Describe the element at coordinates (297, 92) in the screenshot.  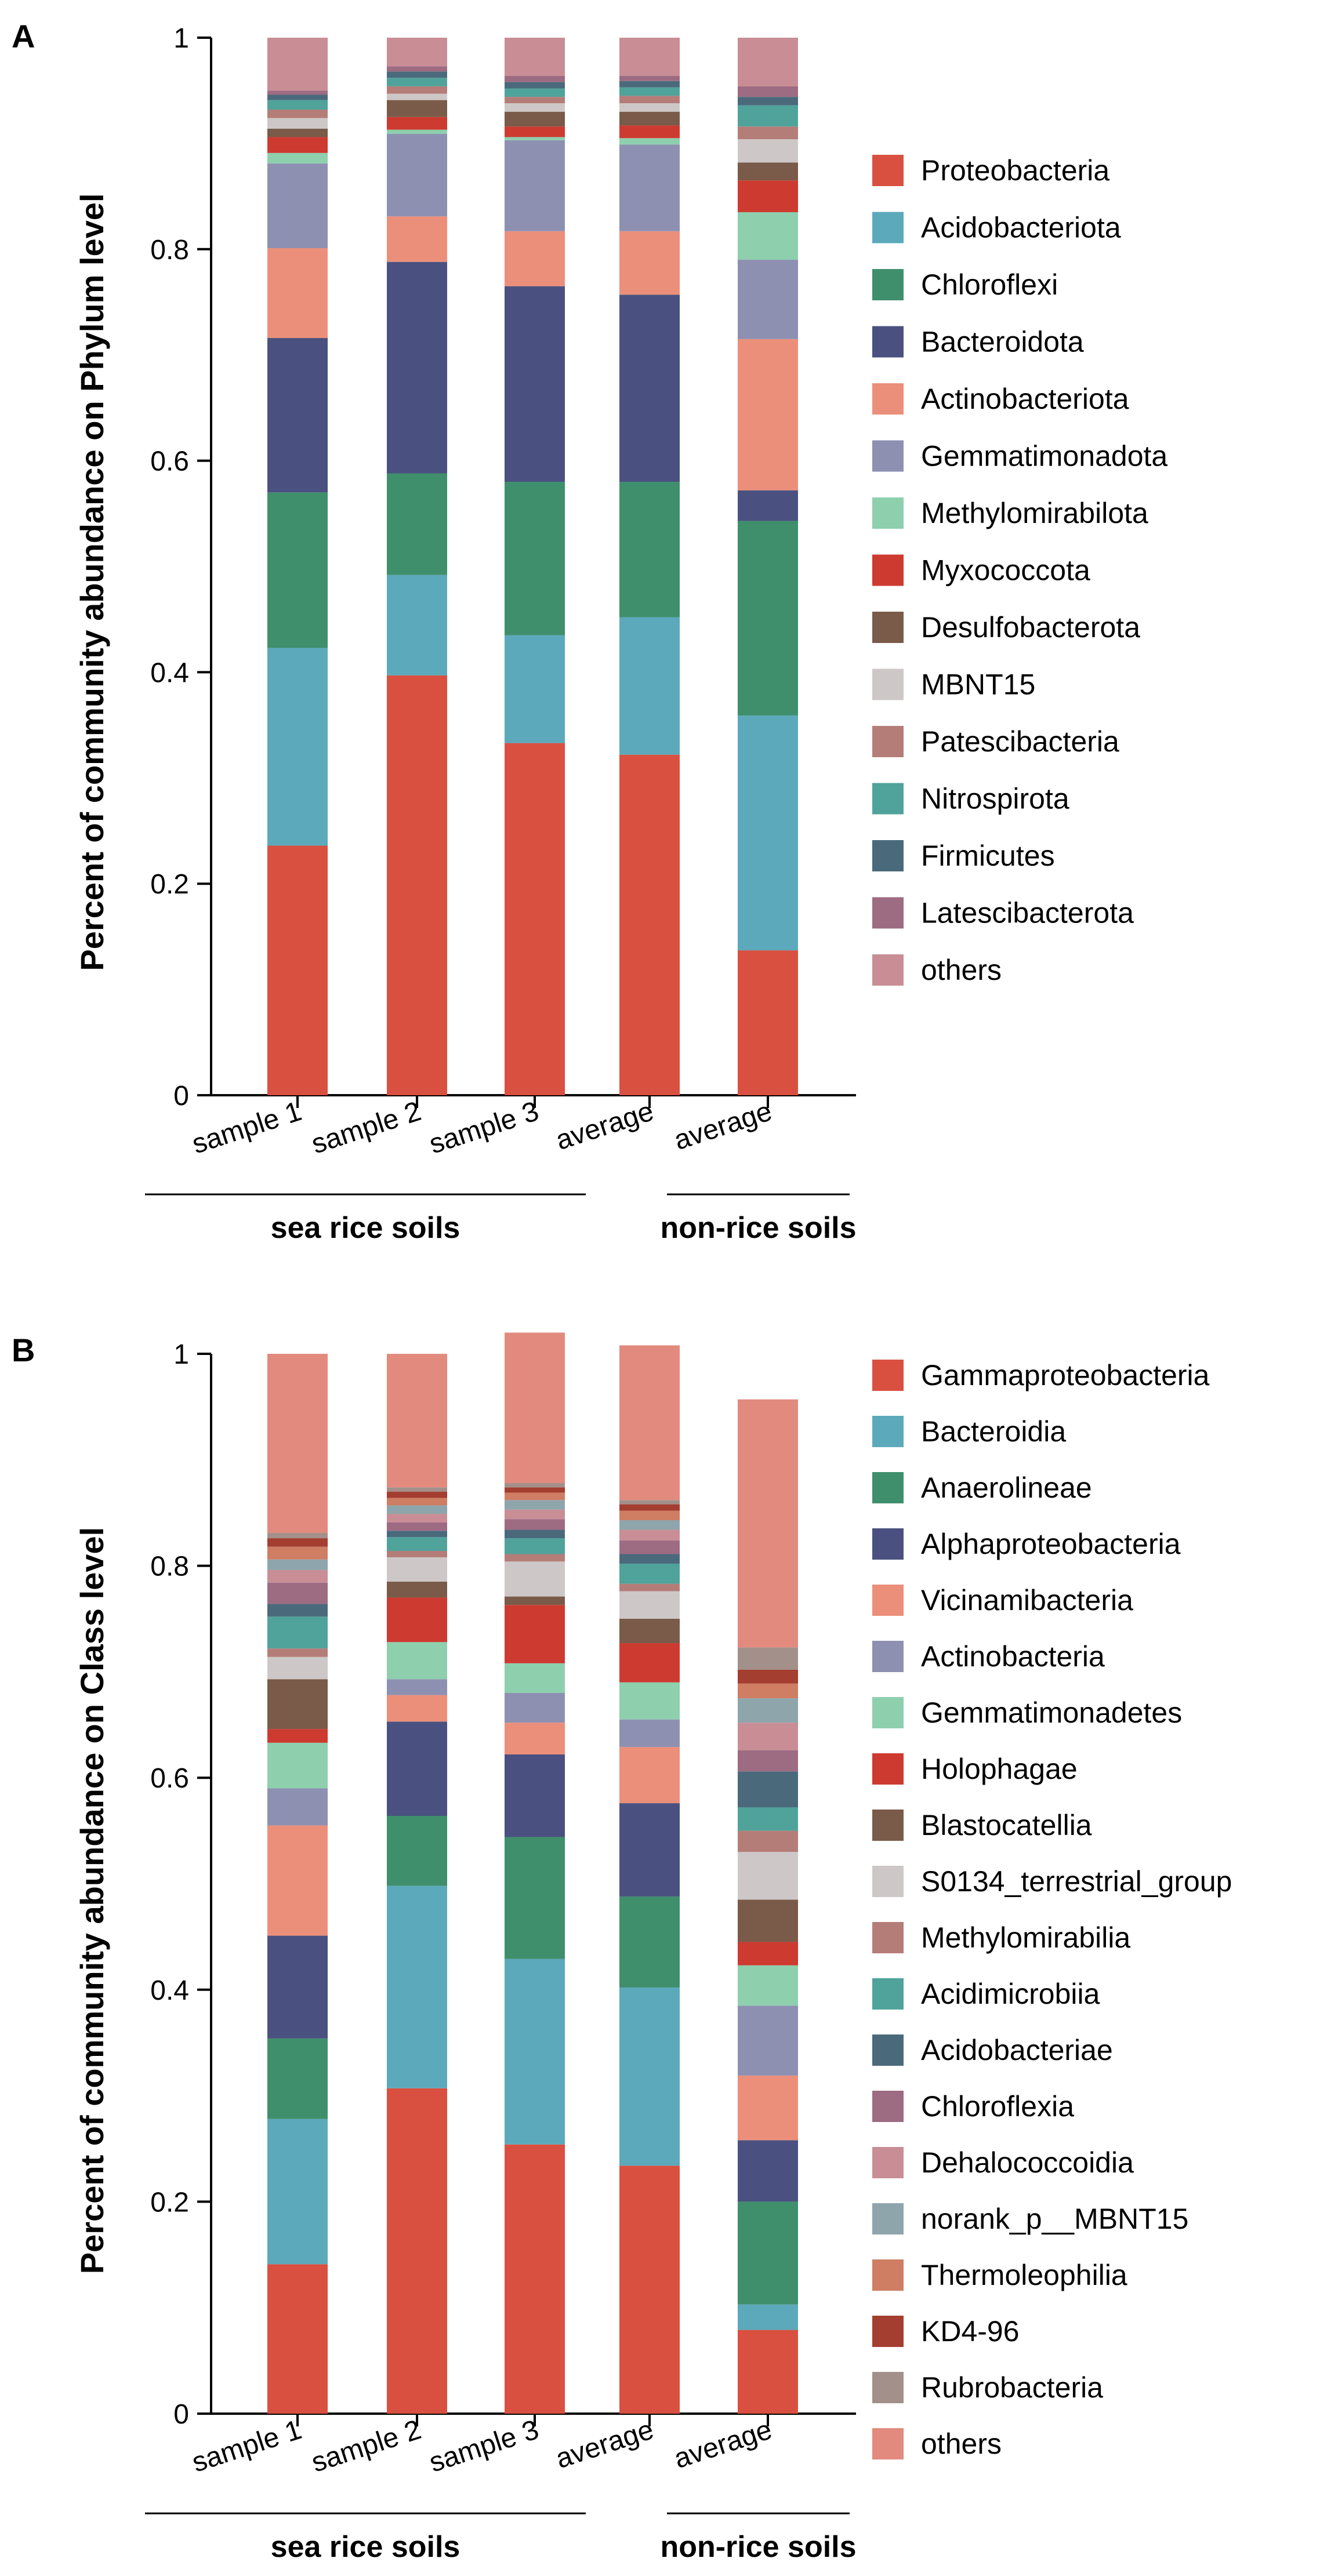
I see `panel-a-bar-segment-latescibacterota` at that location.